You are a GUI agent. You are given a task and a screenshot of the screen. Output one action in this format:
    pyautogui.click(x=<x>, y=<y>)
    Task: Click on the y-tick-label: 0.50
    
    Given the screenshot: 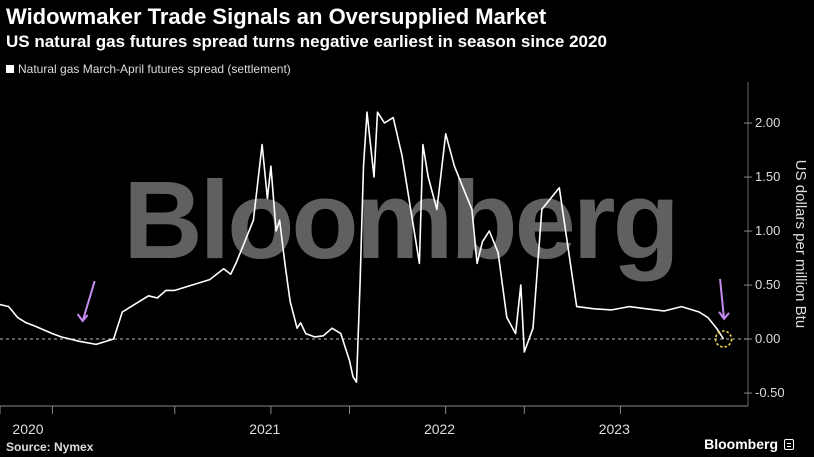 What is the action you would take?
    pyautogui.click(x=767, y=284)
    